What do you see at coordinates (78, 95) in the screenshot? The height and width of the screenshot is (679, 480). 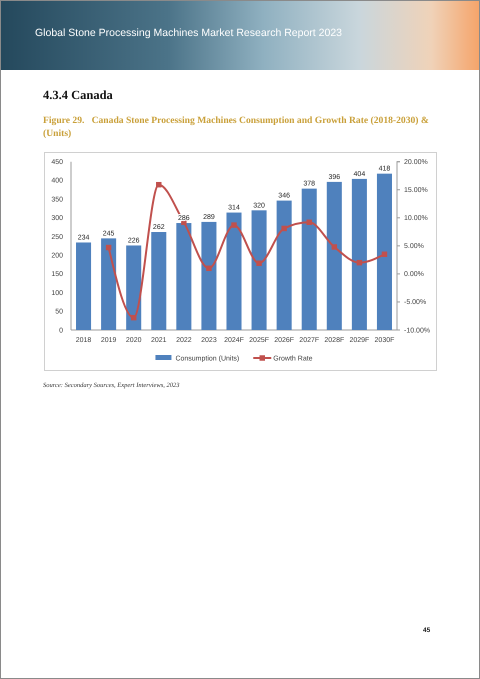 I see `text: 4.3.4 Canada` at bounding box center [78, 95].